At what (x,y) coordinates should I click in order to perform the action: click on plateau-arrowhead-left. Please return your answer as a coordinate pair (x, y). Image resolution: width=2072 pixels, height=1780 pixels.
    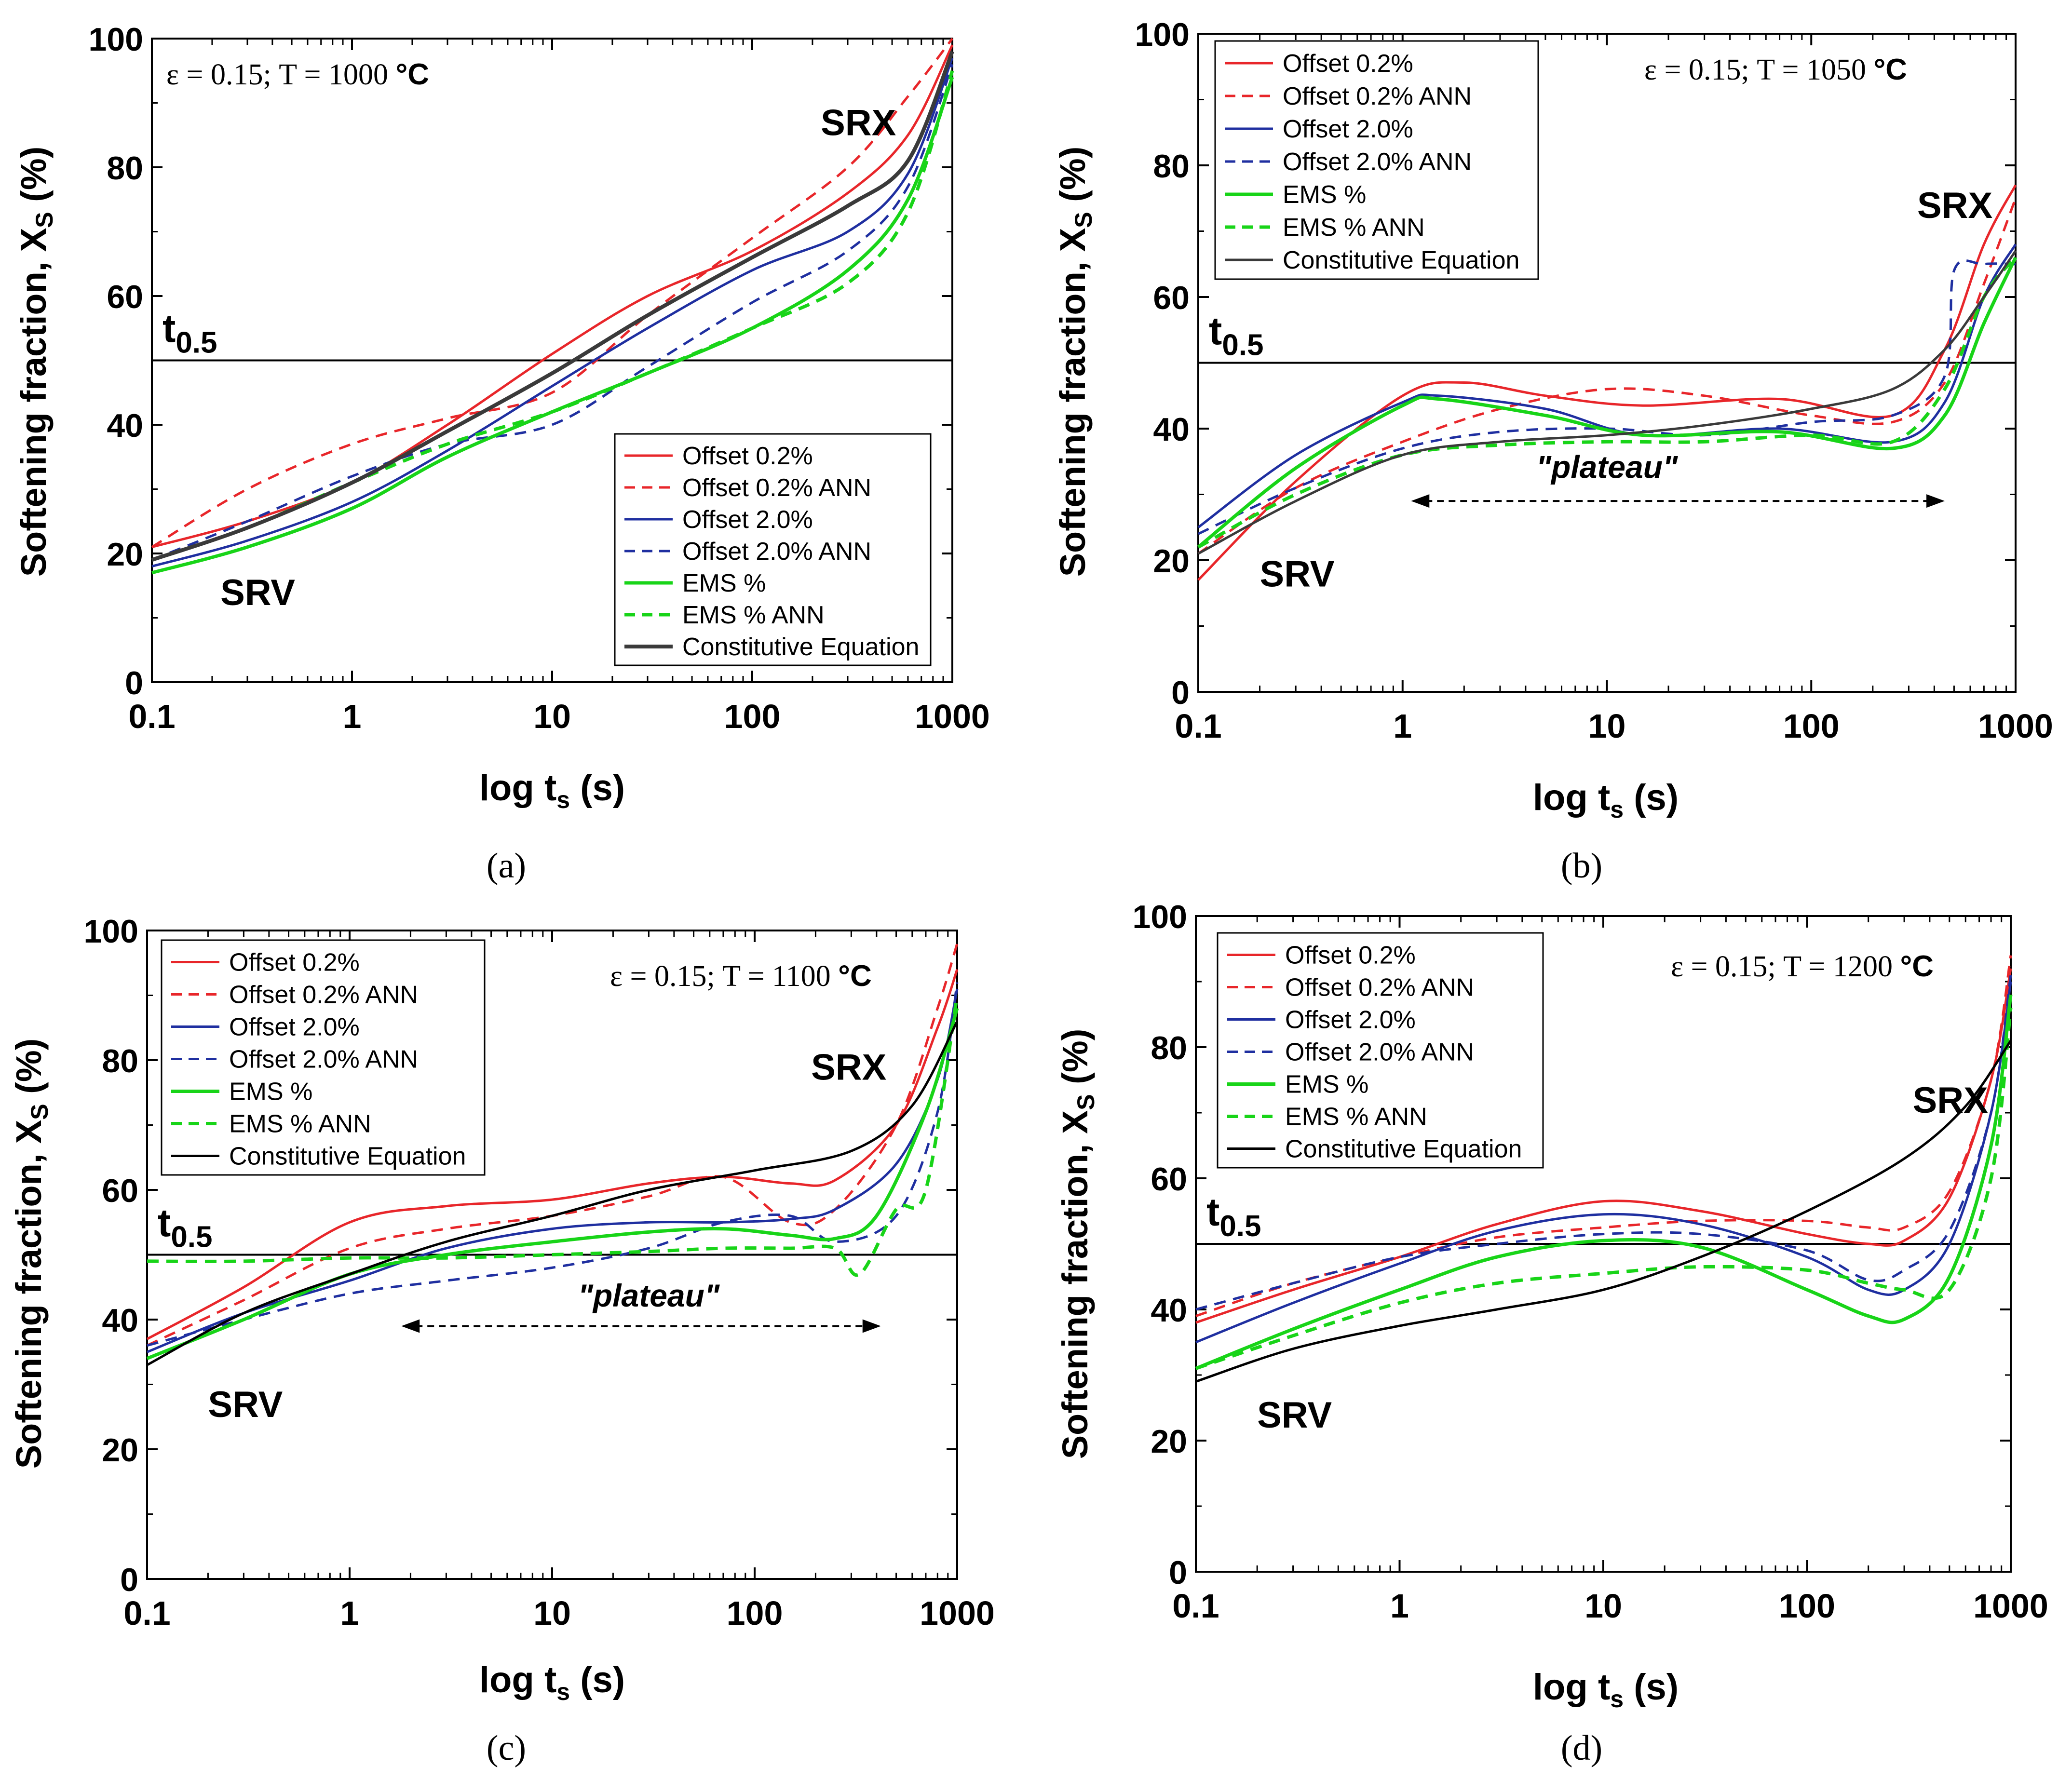
    Looking at the image, I should click on (411, 1326).